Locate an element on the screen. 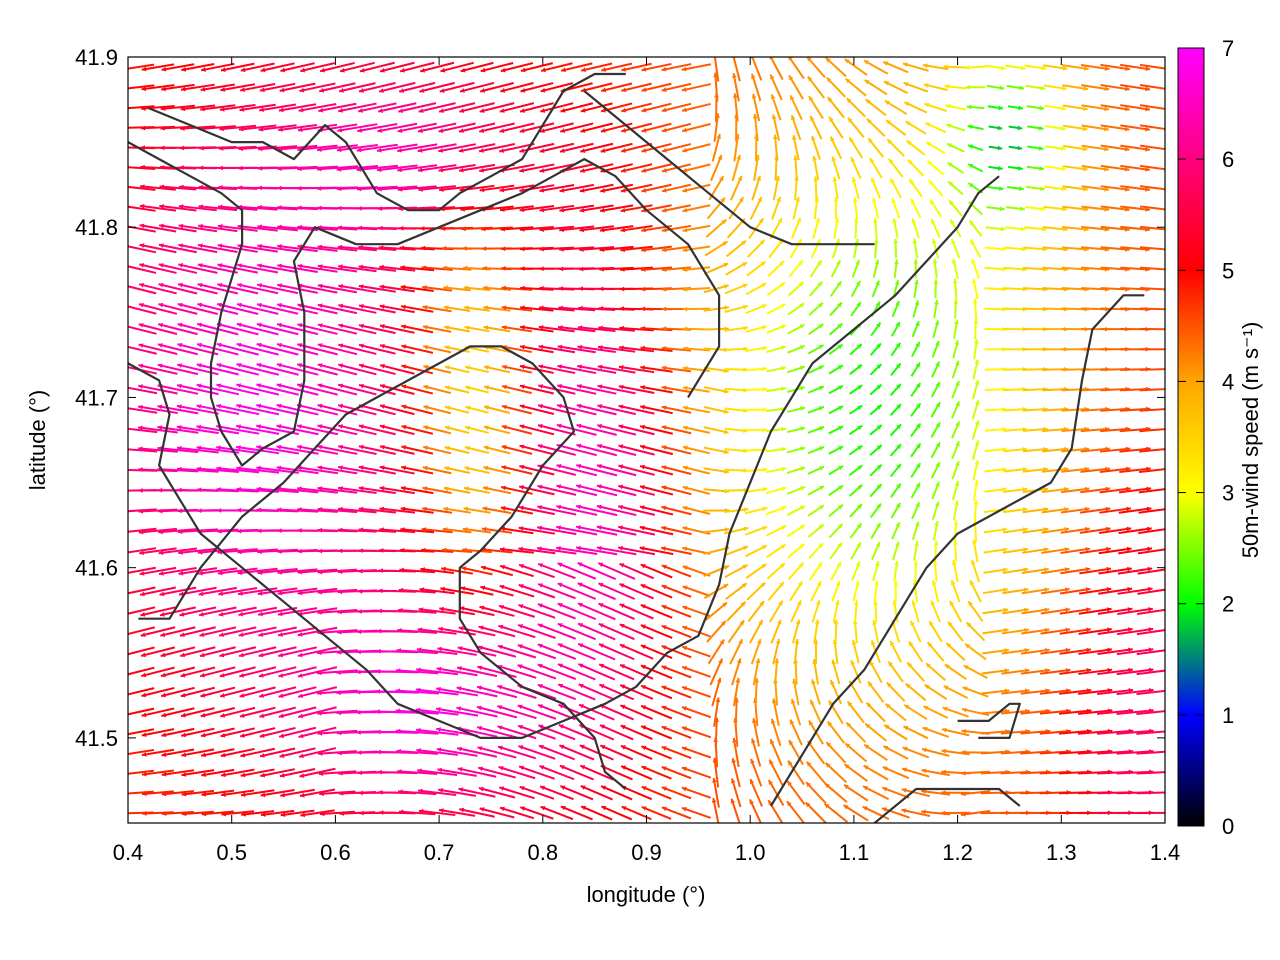 Image resolution: width=1280 pixels, height=960 pixels. x-tick-label: 0.5 is located at coordinates (231, 852).